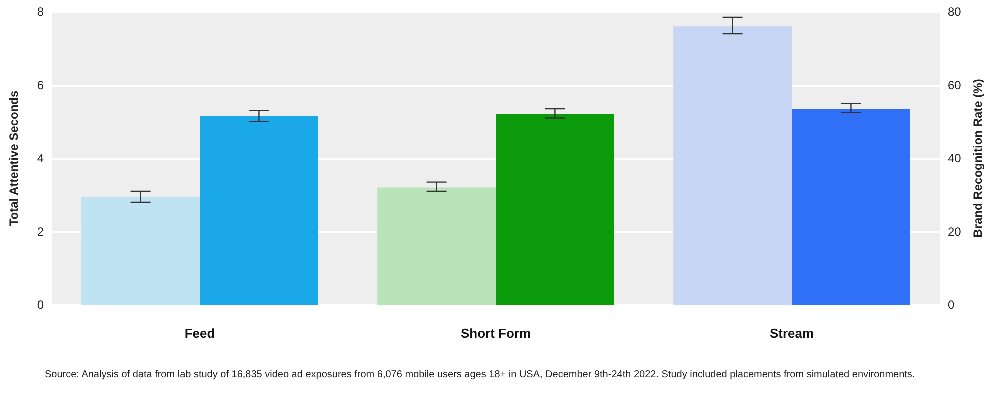 The width and height of the screenshot is (1000, 410). I want to click on x-tick-label: Feed, so click(200, 333).